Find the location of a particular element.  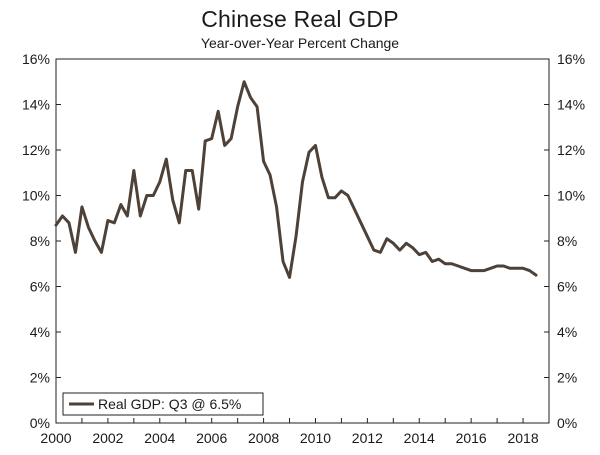

legend-box is located at coordinates (163, 404).